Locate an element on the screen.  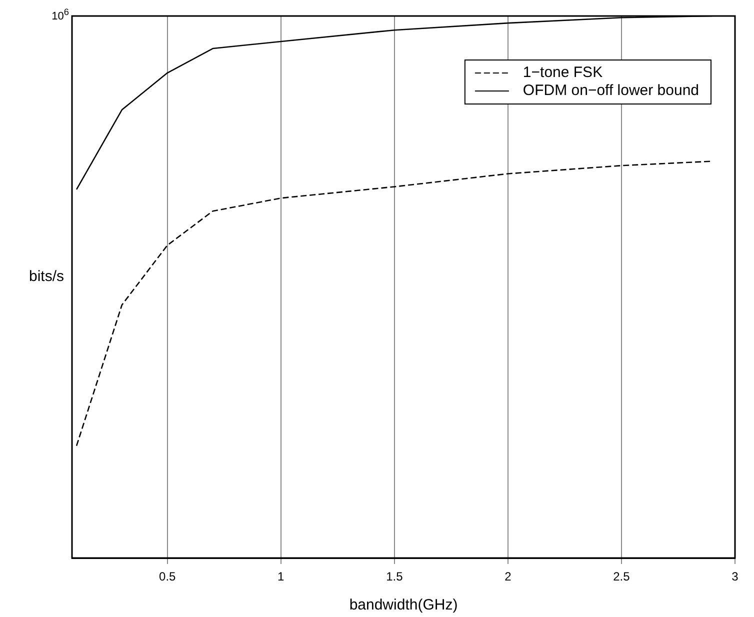
legend-label: 1−tone FSK is located at coordinates (562, 73).